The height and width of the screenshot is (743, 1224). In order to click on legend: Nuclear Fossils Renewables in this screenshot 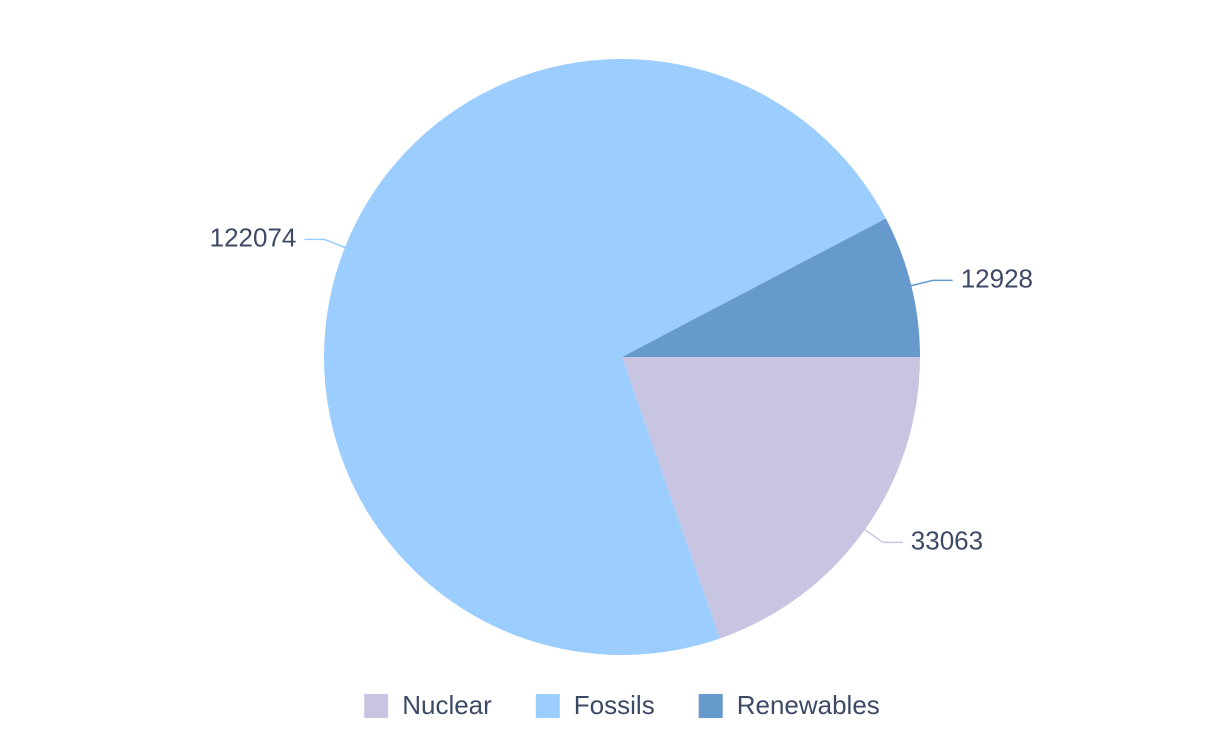, I will do `click(622, 705)`.